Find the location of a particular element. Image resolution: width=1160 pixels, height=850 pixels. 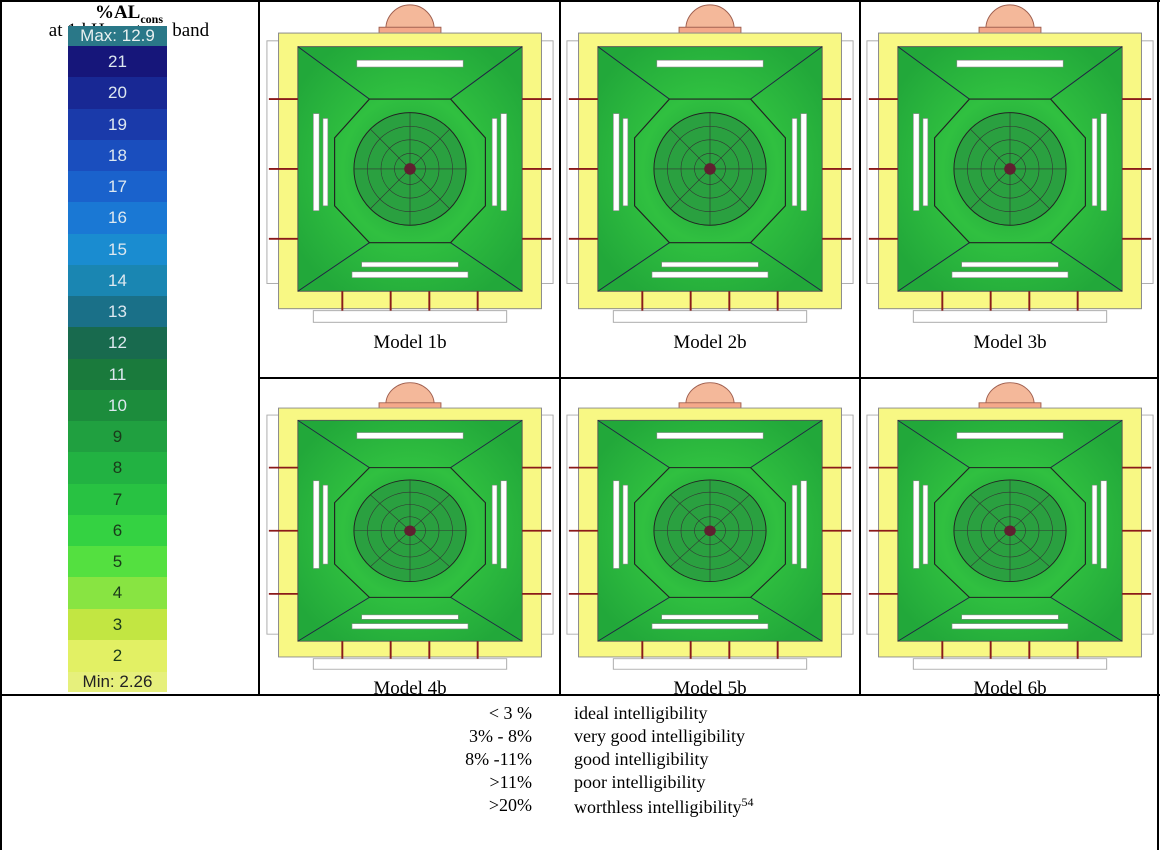

colorbar-level: 21 is located at coordinates (117, 62).